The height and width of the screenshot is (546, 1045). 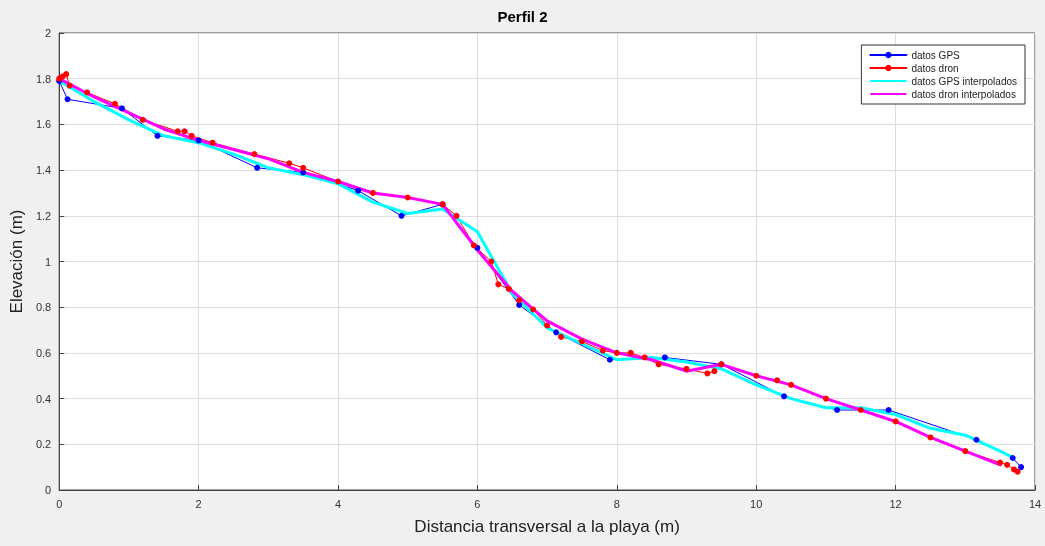 I want to click on x-tick-label: 4, so click(x=338, y=503).